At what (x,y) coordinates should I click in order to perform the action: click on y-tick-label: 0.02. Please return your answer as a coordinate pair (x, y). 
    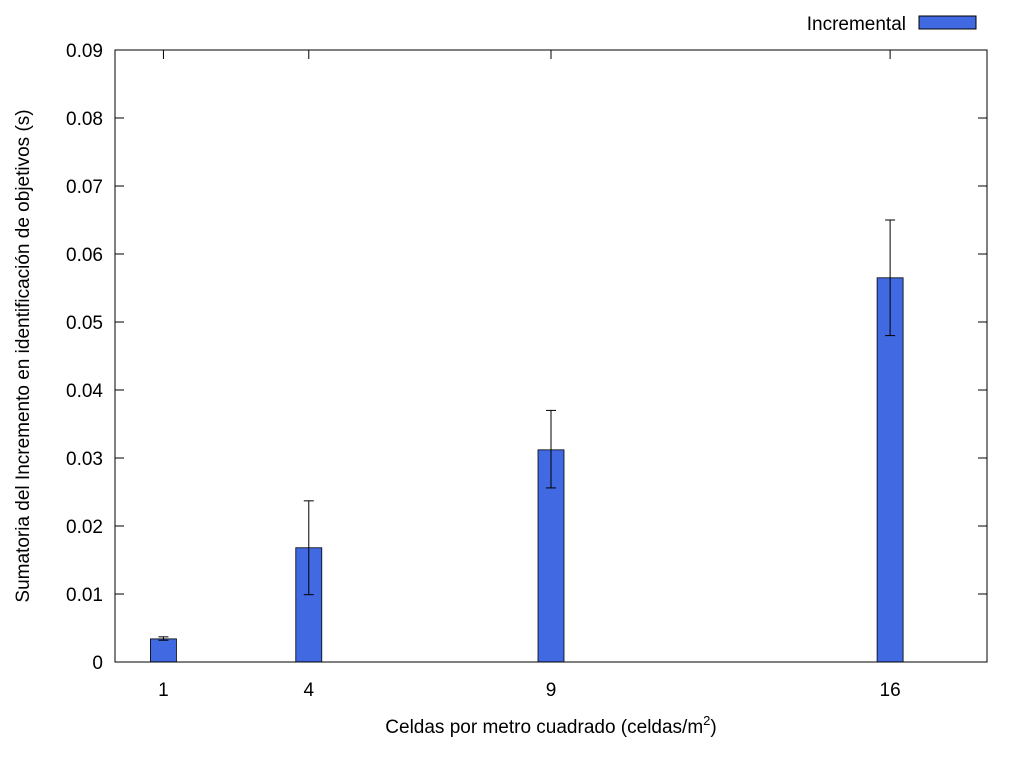
    Looking at the image, I should click on (84, 527).